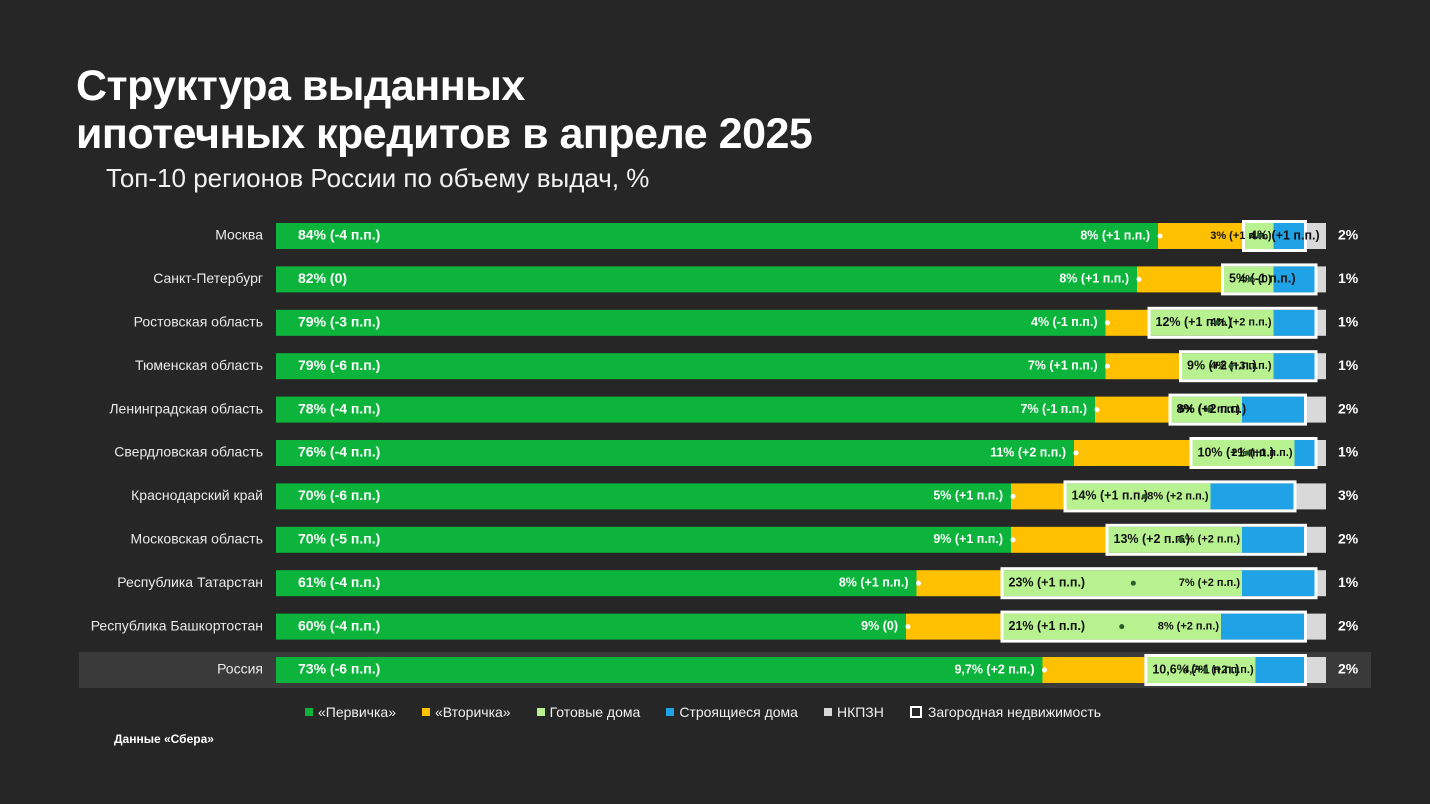 The image size is (1430, 804). Describe the element at coordinates (994, 669) in the screenshot. I see `data-label-secondary: 9,7% (+2 п.п.)` at that location.